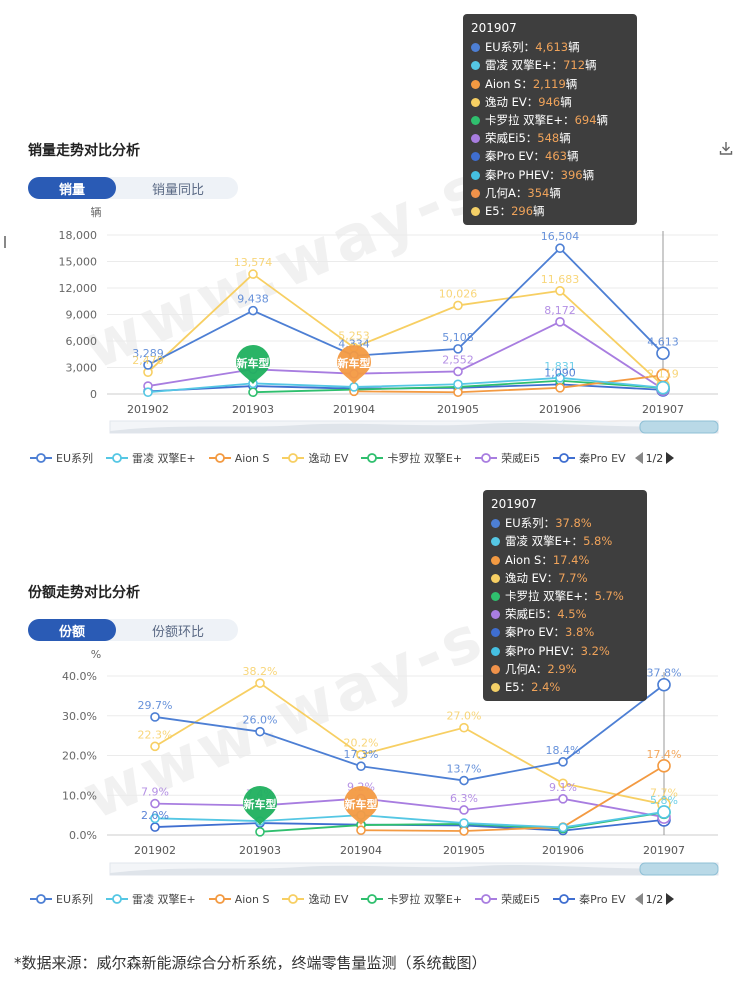  I want to click on tab-share-mom: 份额环比, so click(177, 632).